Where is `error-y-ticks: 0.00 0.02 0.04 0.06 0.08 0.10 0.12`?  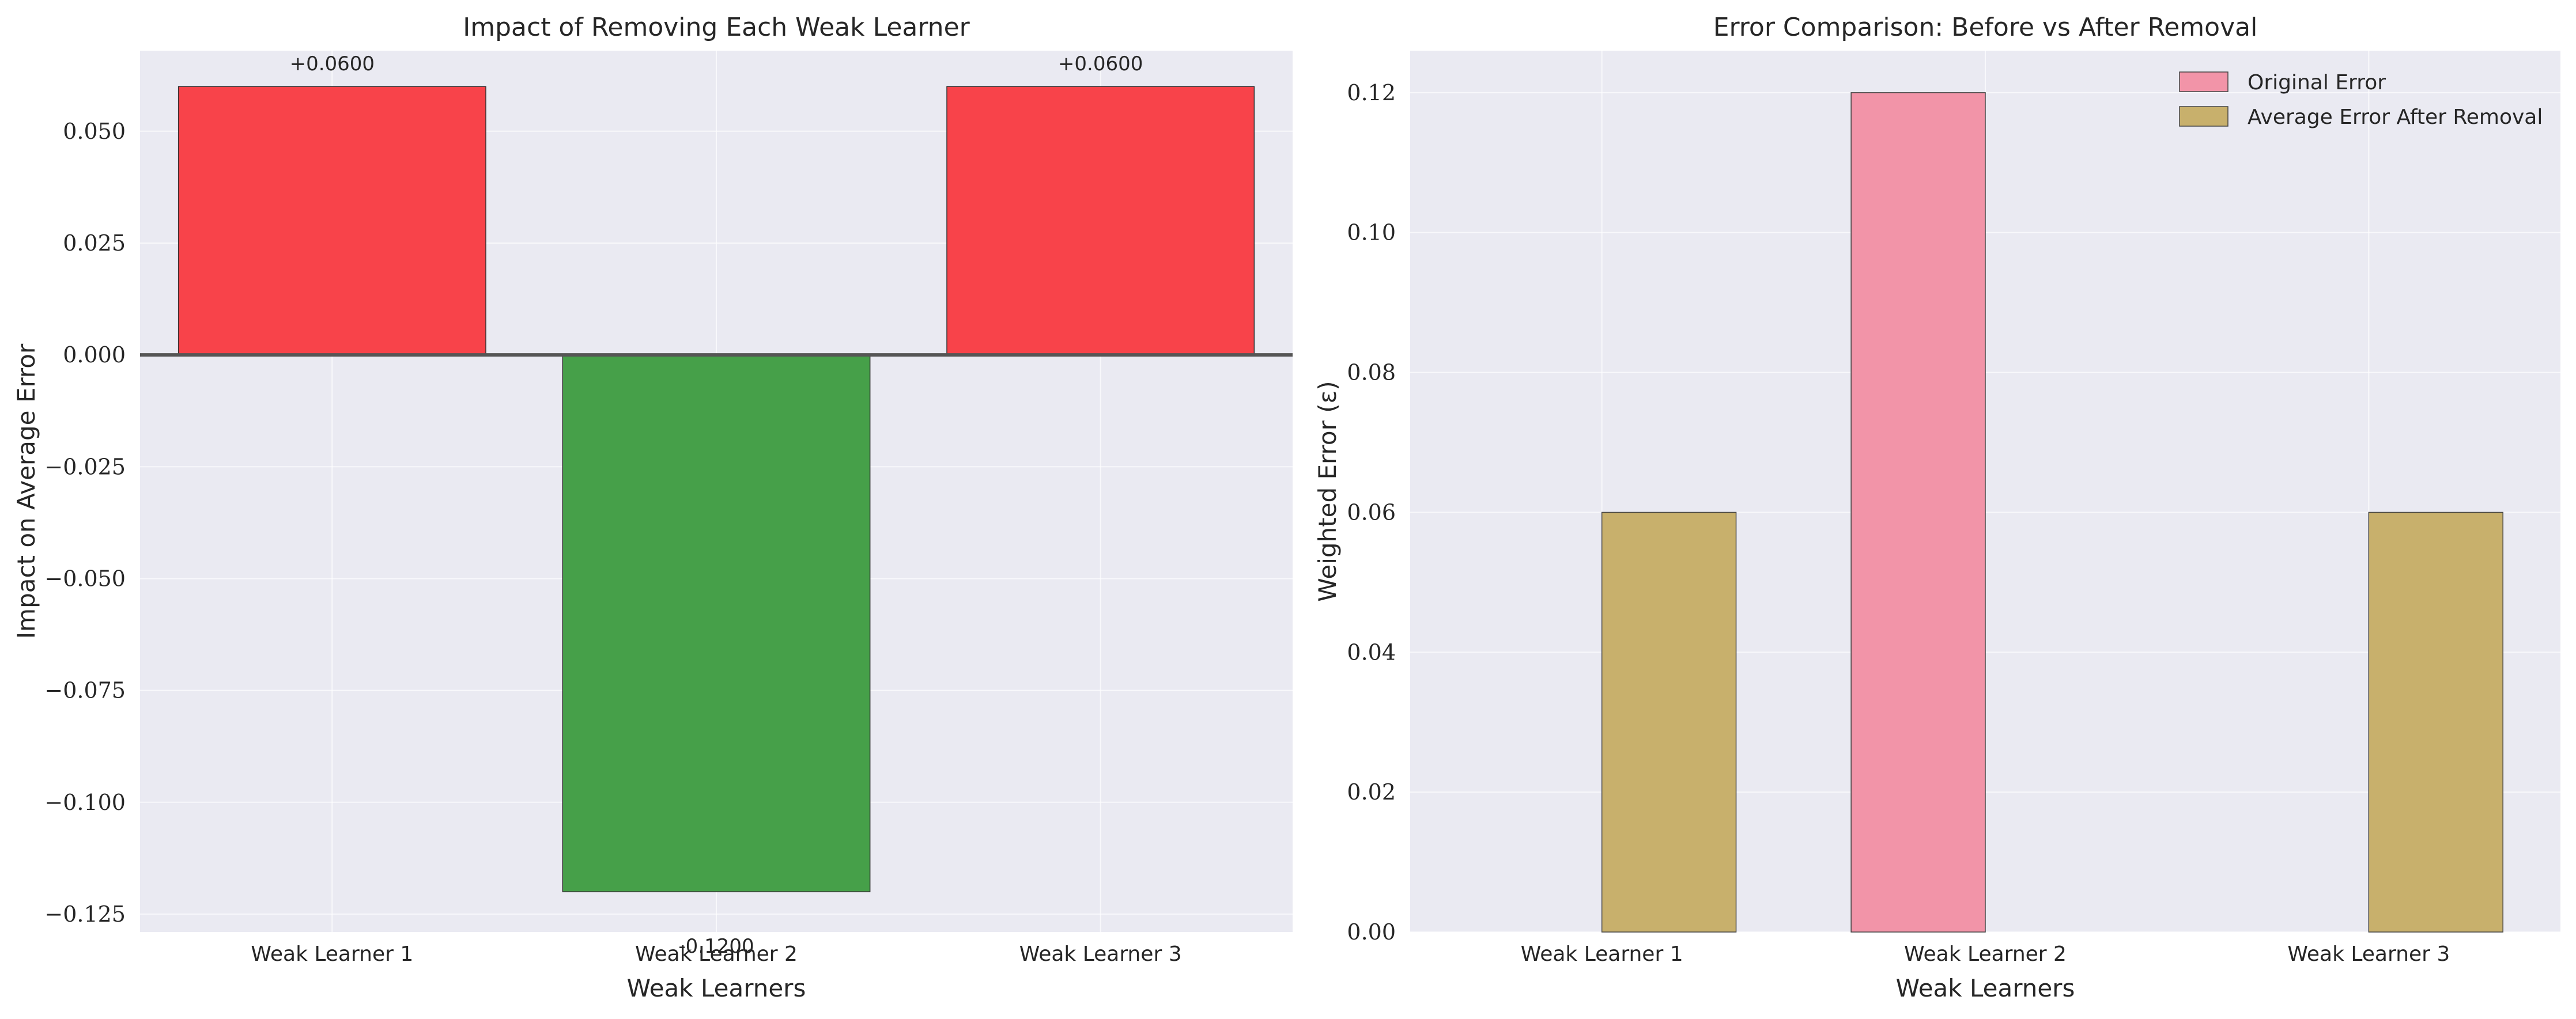 error-y-ticks: 0.00 0.02 0.04 0.06 0.08 0.10 0.12 is located at coordinates (1371, 512).